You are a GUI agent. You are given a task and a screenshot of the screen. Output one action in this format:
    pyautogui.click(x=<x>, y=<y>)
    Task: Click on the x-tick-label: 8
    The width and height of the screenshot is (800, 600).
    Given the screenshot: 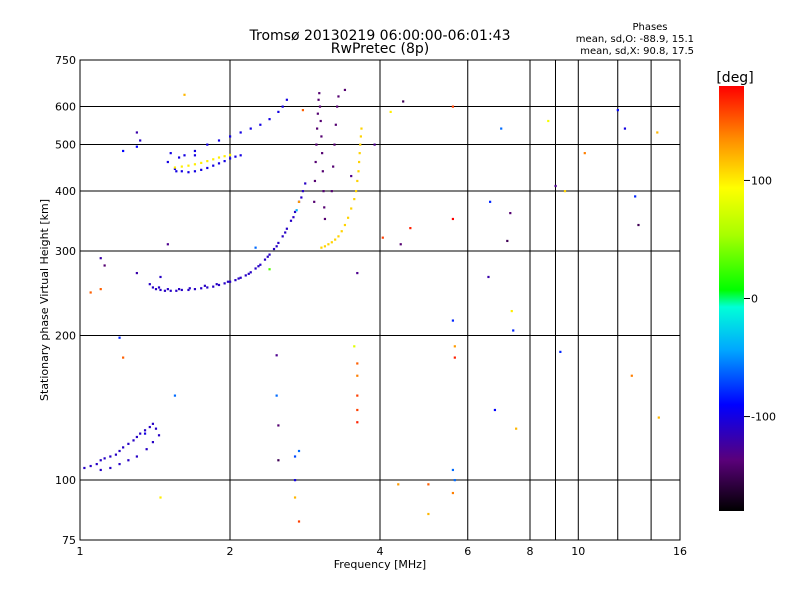 What is the action you would take?
    pyautogui.click(x=530, y=551)
    